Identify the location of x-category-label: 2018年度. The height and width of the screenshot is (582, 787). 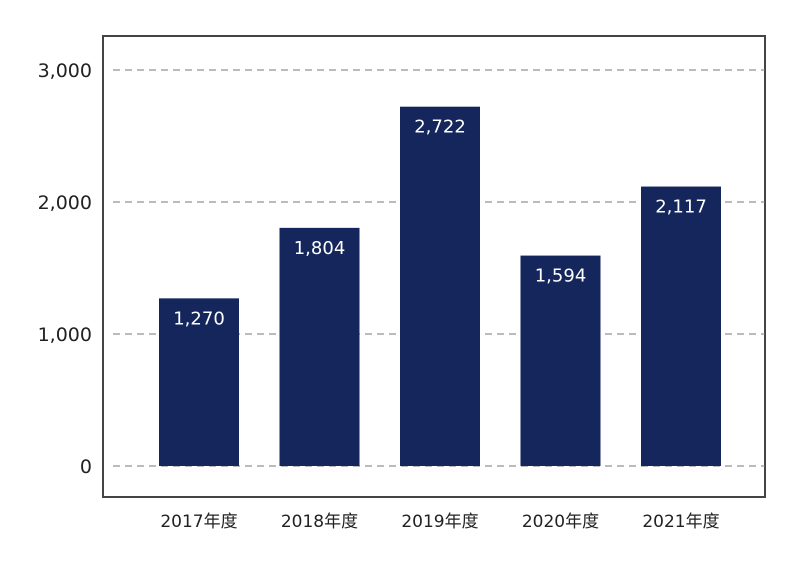
(319, 522).